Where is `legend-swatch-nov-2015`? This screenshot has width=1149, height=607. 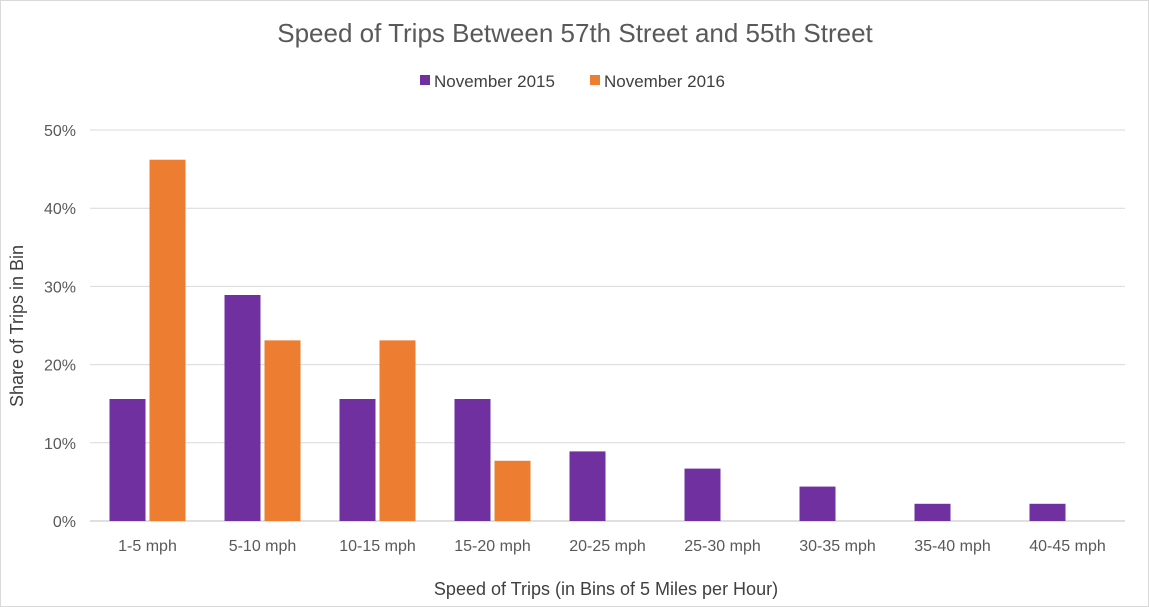 legend-swatch-nov-2015 is located at coordinates (425, 80).